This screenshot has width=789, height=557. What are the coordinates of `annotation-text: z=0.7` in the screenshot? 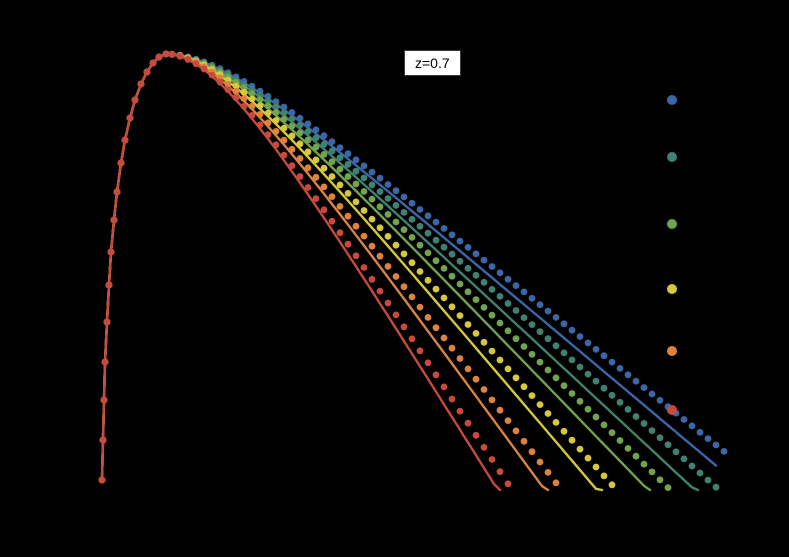 It's located at (432, 63).